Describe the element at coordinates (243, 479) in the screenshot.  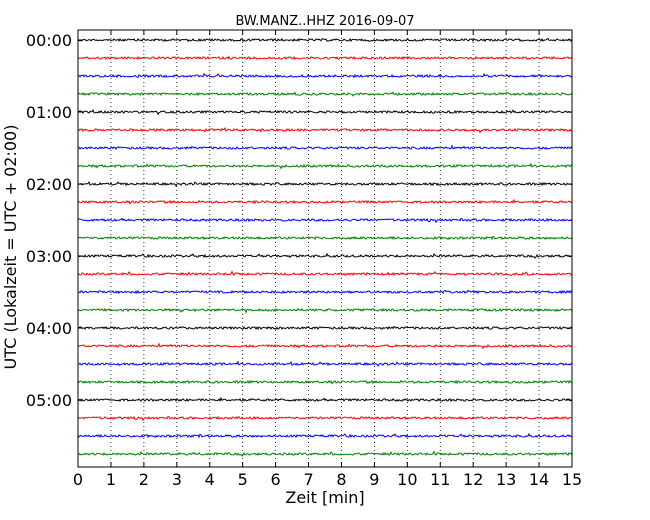
I see `x-tick-label: 5` at that location.